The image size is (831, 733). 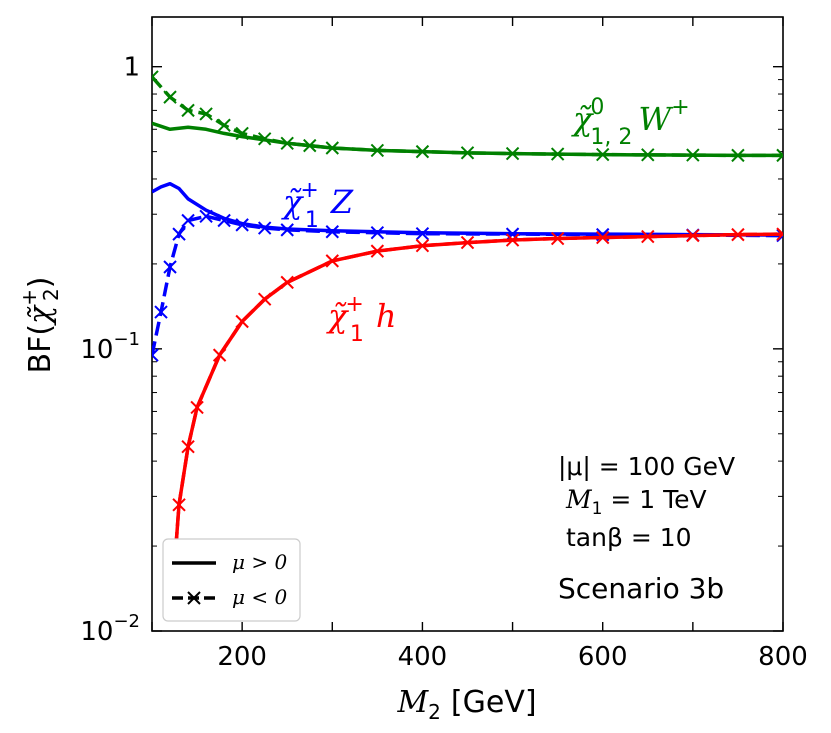 I want to click on x-tick-label: 800, so click(x=783, y=657).